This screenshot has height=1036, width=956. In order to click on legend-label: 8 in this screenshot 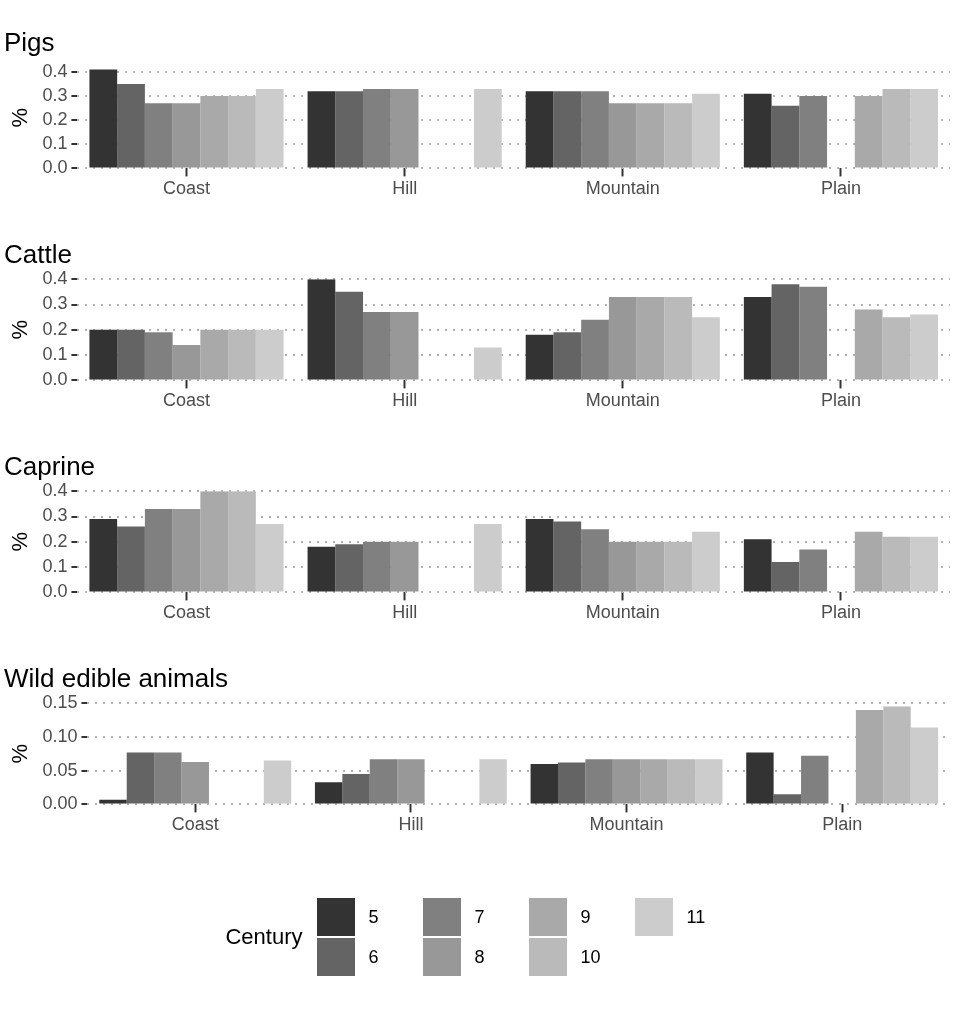, I will do `click(480, 957)`.